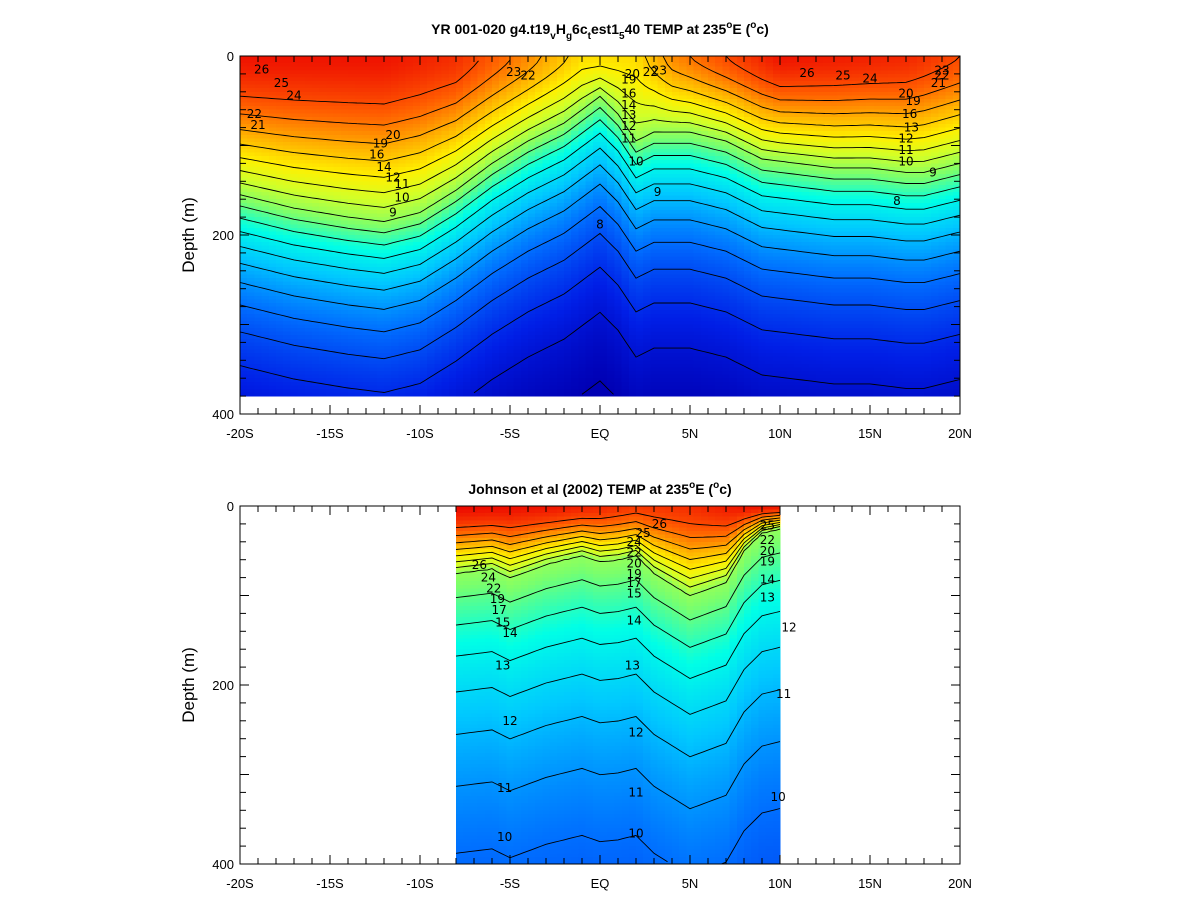  Describe the element at coordinates (479, 565) in the screenshot. I see `bottom-contour-label: 26` at that location.